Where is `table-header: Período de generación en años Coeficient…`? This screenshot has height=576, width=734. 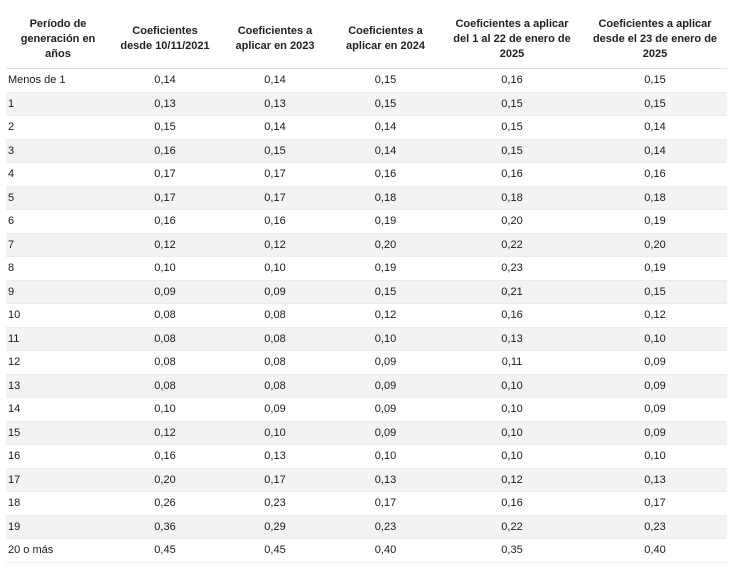
table-header: Período de generación en años Coeficient… is located at coordinates (366, 39).